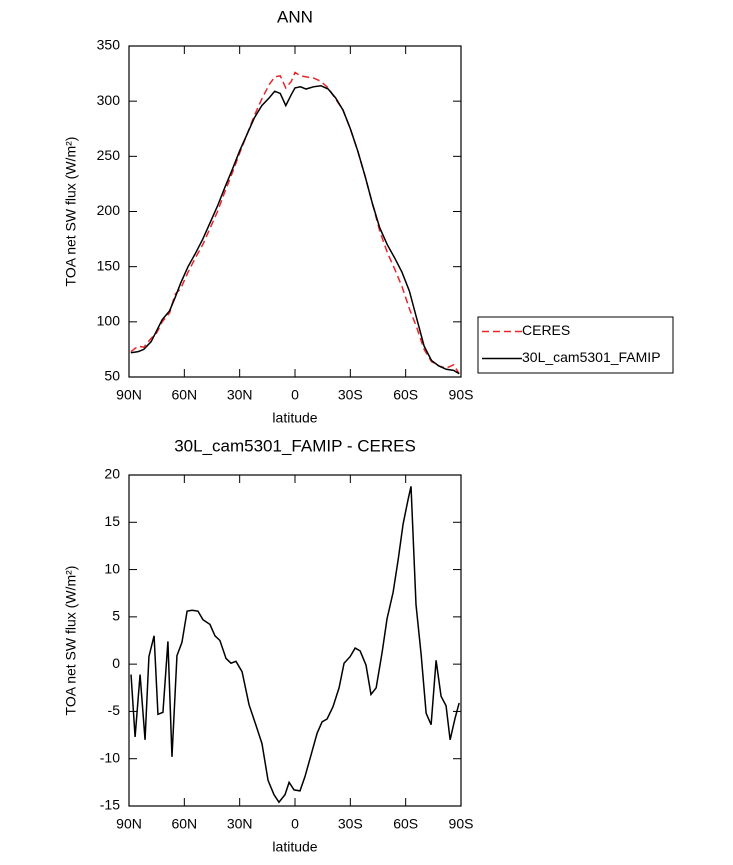  Describe the element at coordinates (110, 757) in the screenshot. I see `y-tick-label: -10` at that location.